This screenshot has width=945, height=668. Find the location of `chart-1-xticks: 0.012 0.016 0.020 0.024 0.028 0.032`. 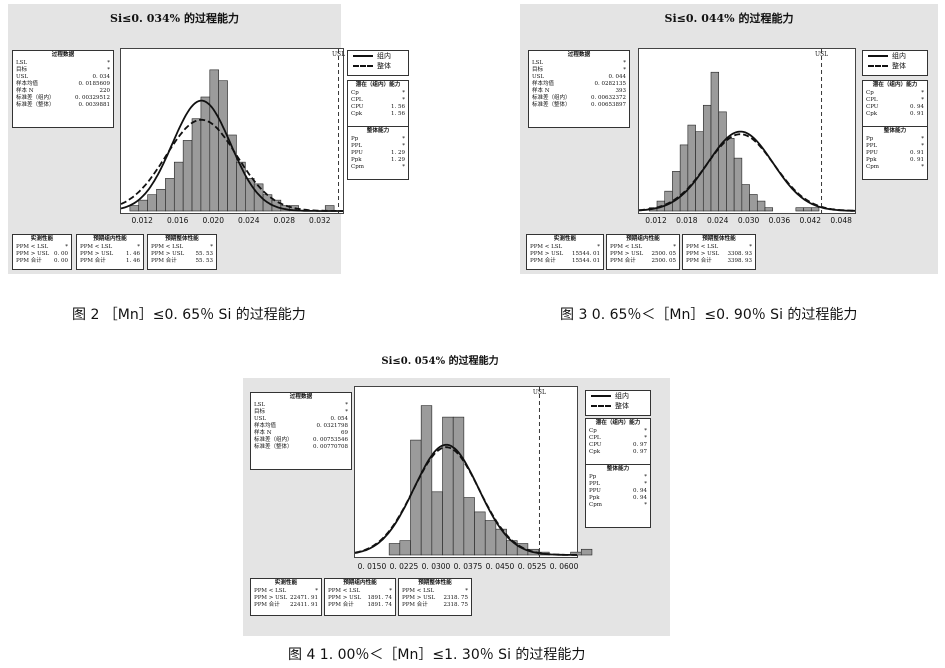

chart-1-xticks: 0.012 0.016 0.020 0.024 0.028 0.032 is located at coordinates (231, 221).